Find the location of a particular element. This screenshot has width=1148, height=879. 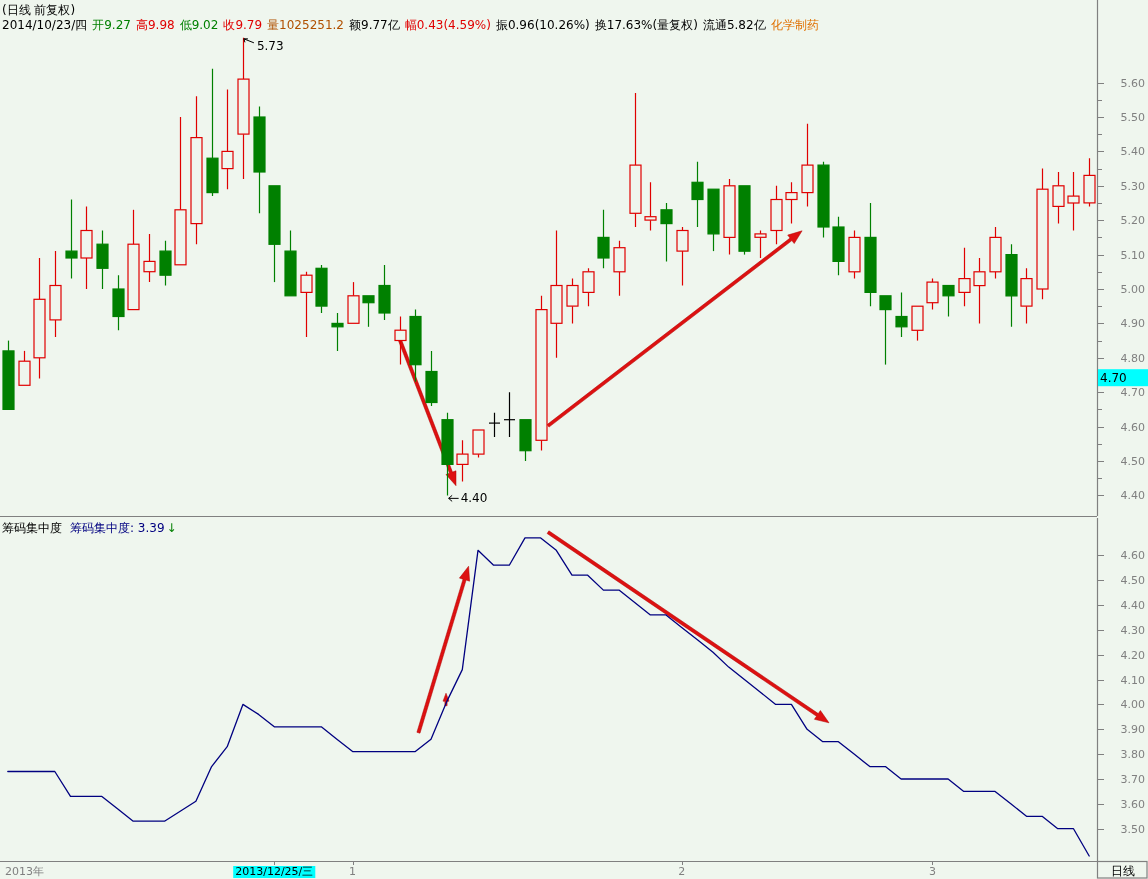

y-tick-label: 5.30 is located at coordinates (1132, 186).